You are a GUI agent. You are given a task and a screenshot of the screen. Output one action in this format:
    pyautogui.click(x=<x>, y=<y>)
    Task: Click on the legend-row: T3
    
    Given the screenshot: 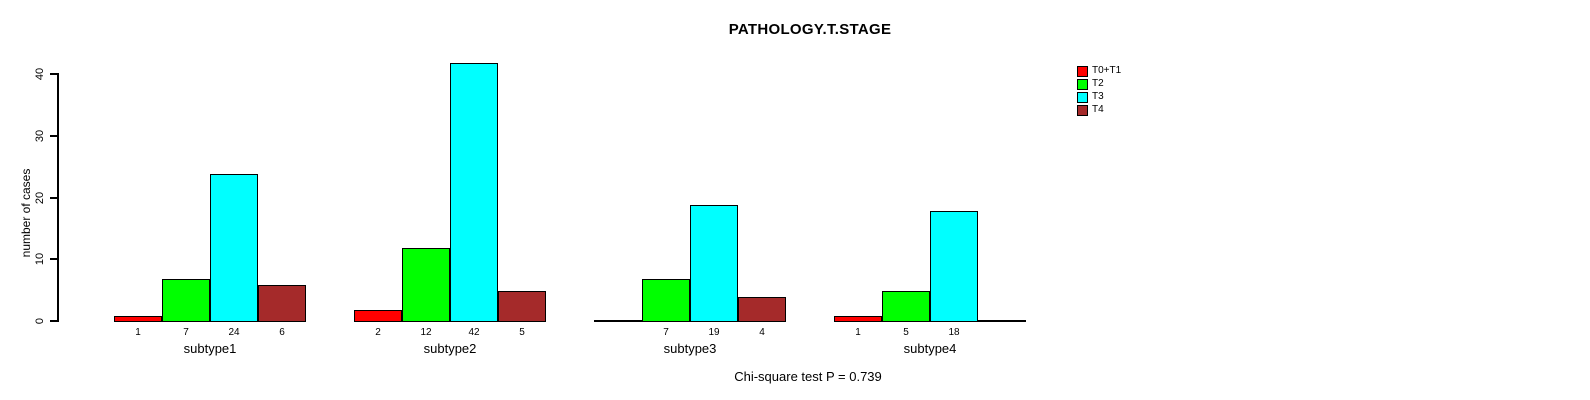 What is the action you would take?
    pyautogui.click(x=1099, y=97)
    